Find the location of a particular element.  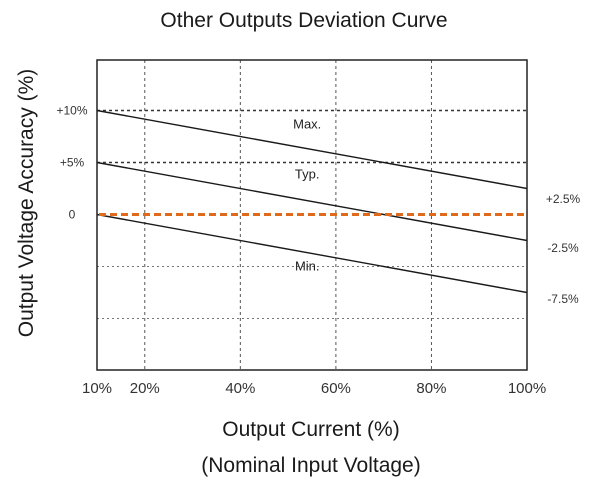

y-tick-label-left: +5% is located at coordinates (72, 163).